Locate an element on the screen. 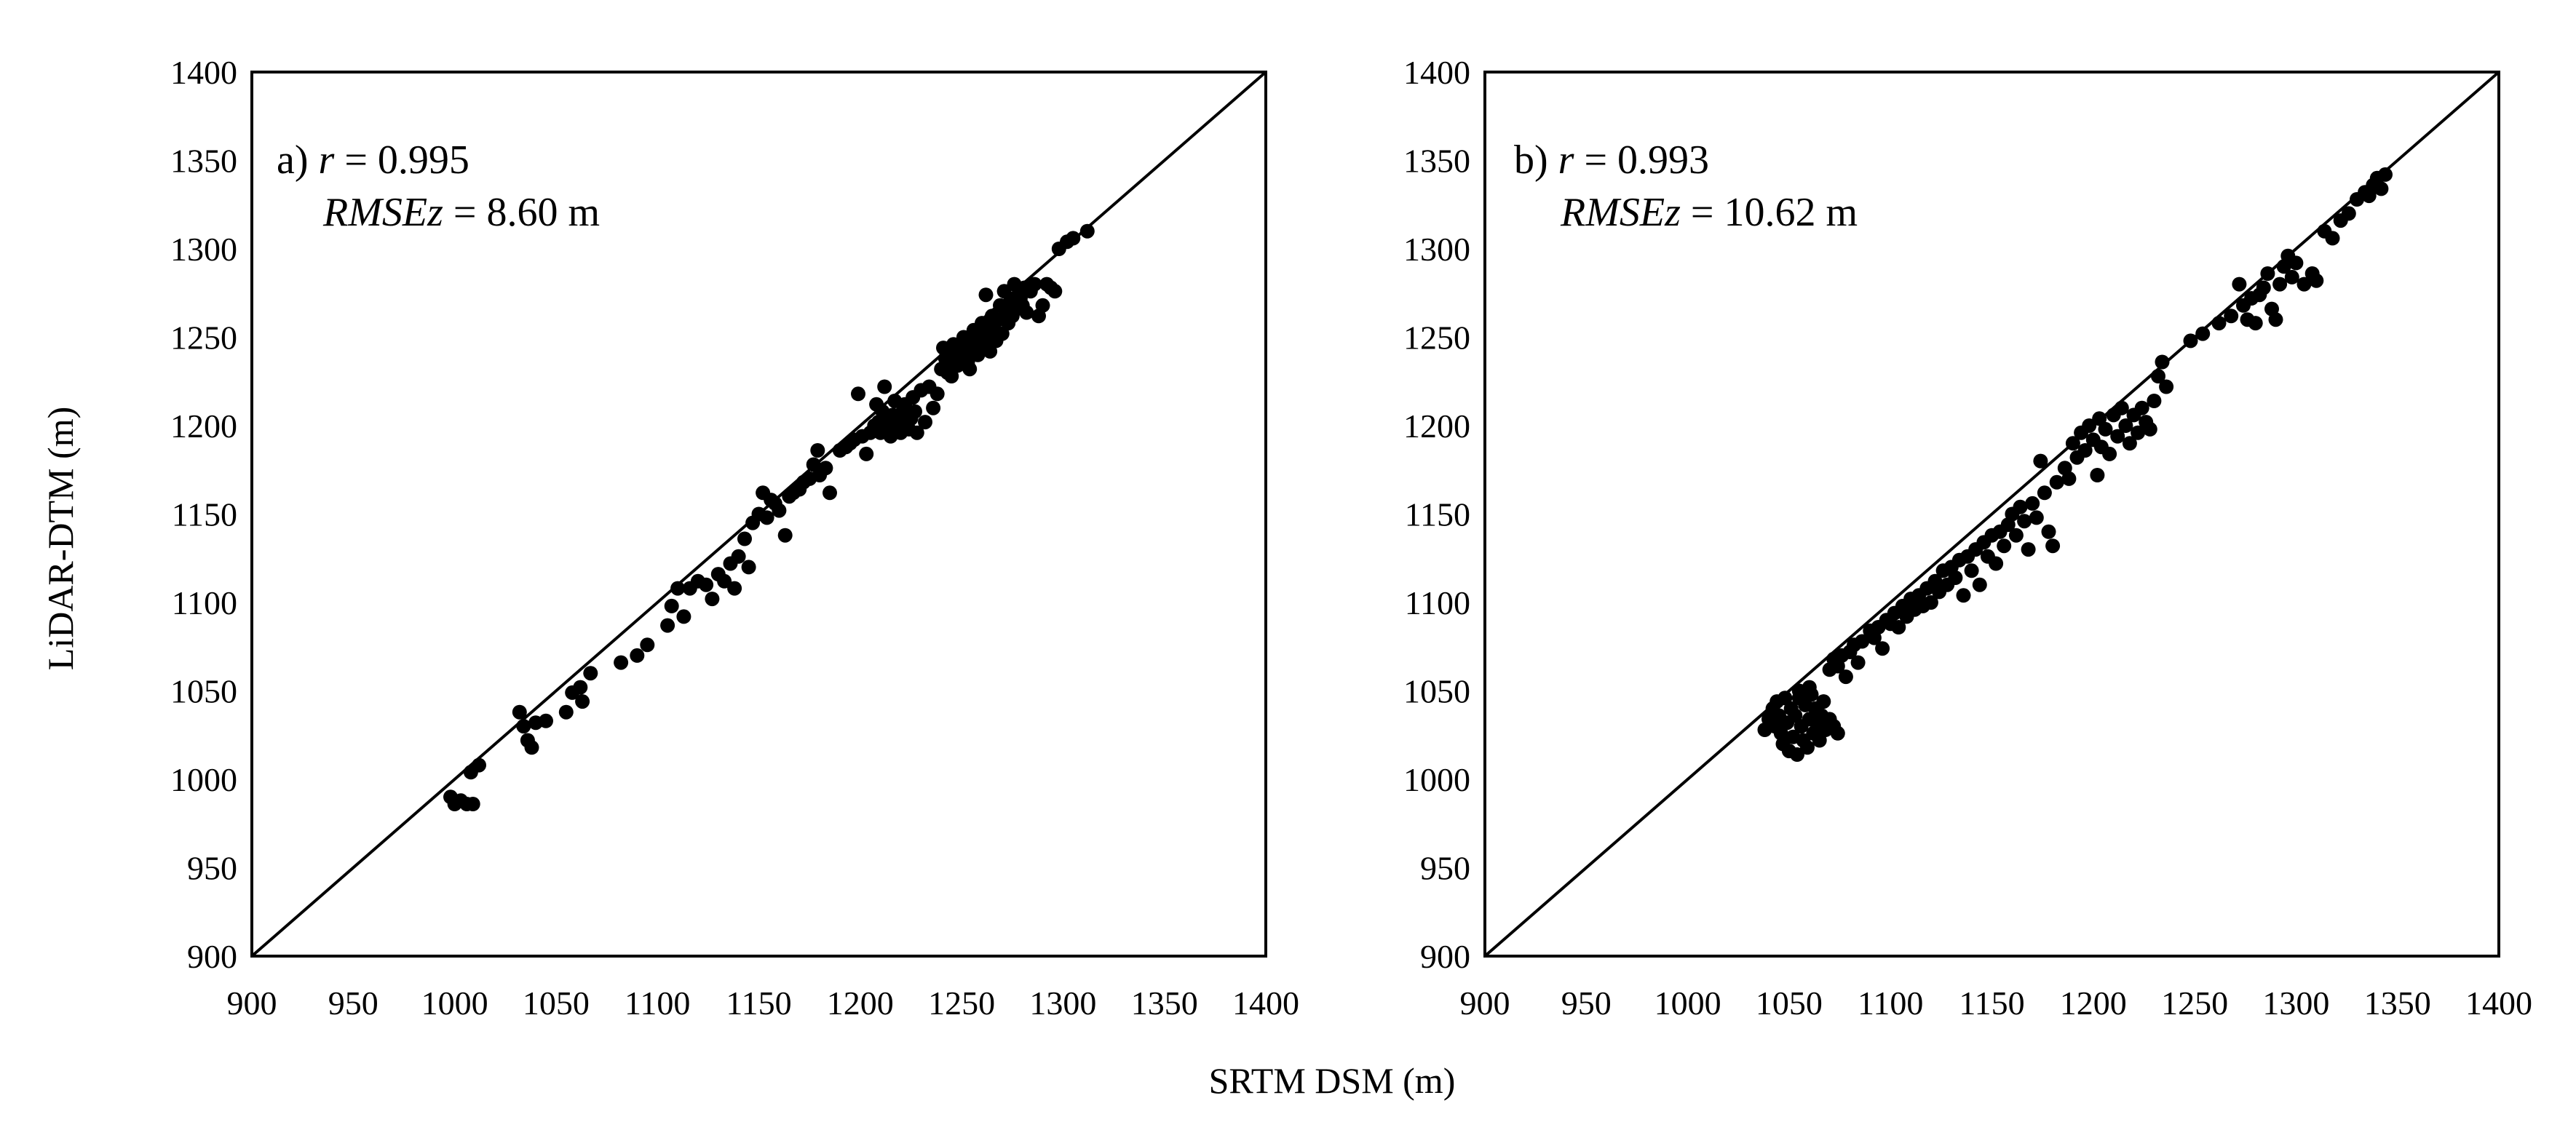 The height and width of the screenshot is (1130, 2576). panel-b-y-tick-label: 1350 is located at coordinates (1436, 161).